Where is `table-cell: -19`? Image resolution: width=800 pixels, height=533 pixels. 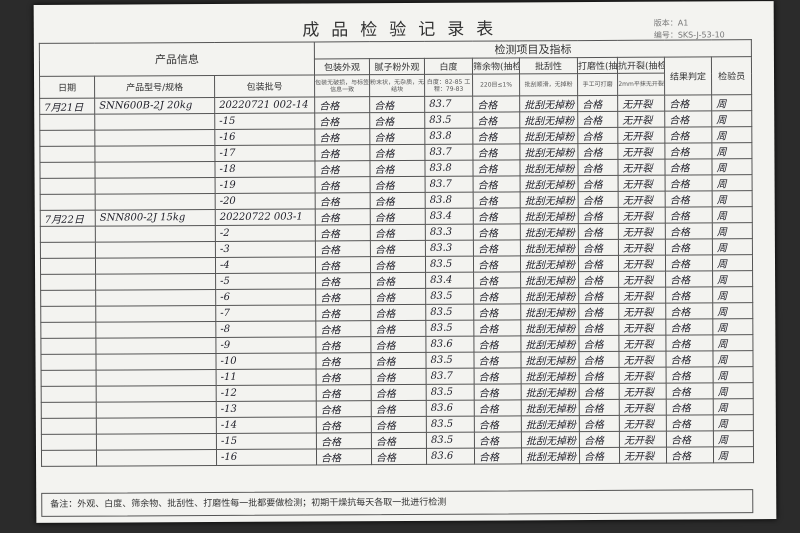 table-cell: -19 is located at coordinates (265, 185).